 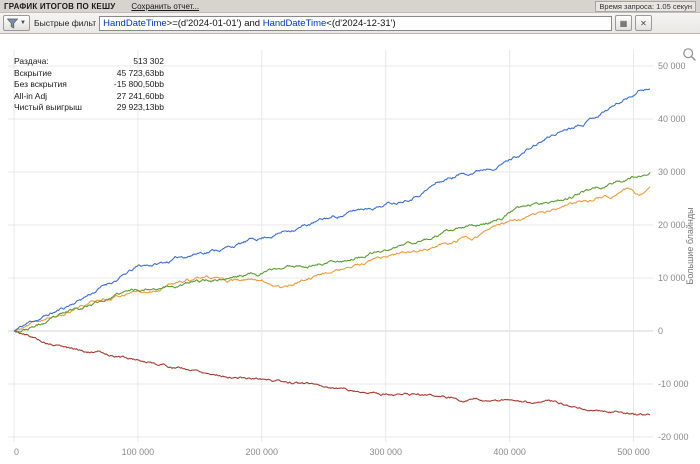 I want to click on stat-showdown: Вскрытие 45 723,63bb, so click(x=89, y=74).